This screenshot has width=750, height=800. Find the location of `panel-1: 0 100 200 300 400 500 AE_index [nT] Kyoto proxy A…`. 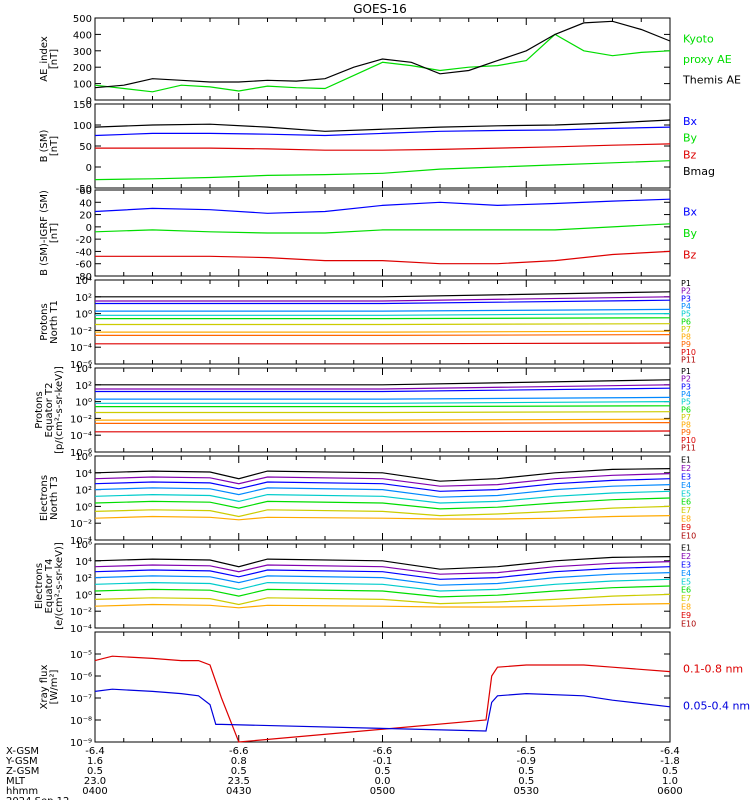

panel-1: 0 100 200 300 400 500 AE_index [nT] Kyoto proxy A… is located at coordinates (390, 60).